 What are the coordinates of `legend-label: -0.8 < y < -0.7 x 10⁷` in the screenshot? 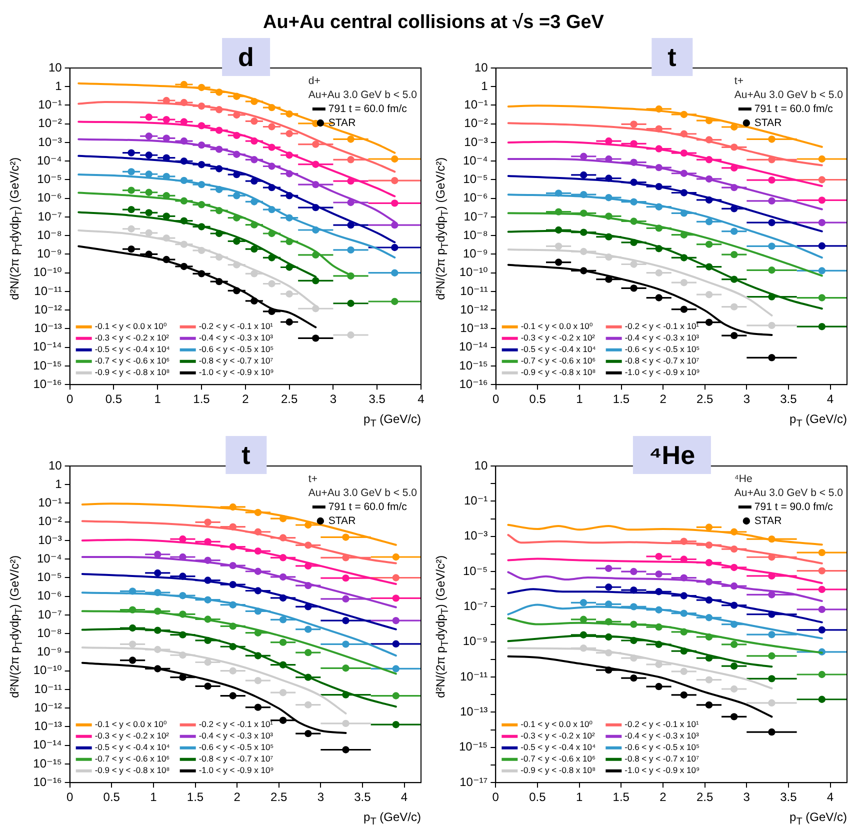 It's located at (662, 361).